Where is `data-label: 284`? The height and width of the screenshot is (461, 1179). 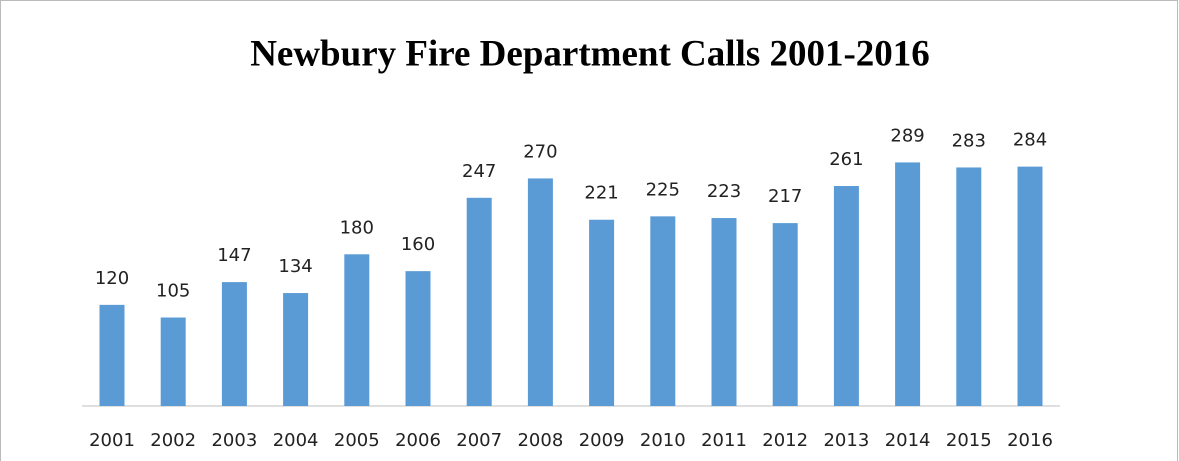
data-label: 284 is located at coordinates (1030, 140).